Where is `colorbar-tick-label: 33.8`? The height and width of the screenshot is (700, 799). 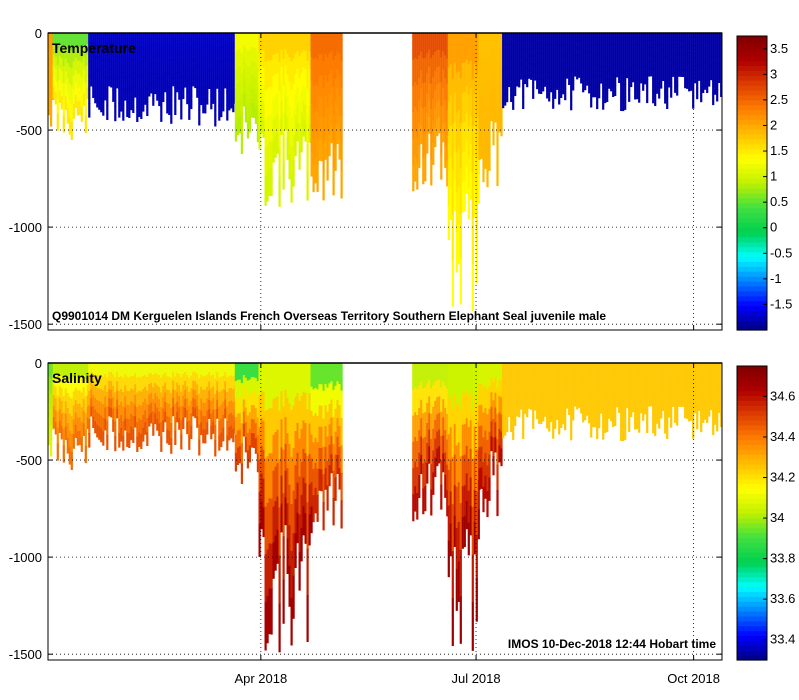 colorbar-tick-label: 33.8 is located at coordinates (782, 558).